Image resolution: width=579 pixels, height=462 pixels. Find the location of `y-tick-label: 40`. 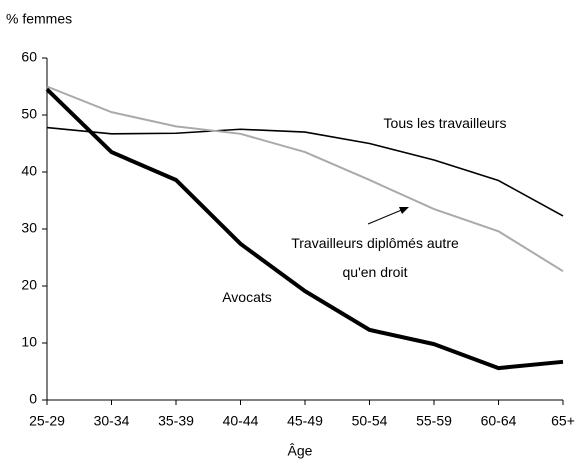

y-tick-label: 40 is located at coordinates (29, 171).